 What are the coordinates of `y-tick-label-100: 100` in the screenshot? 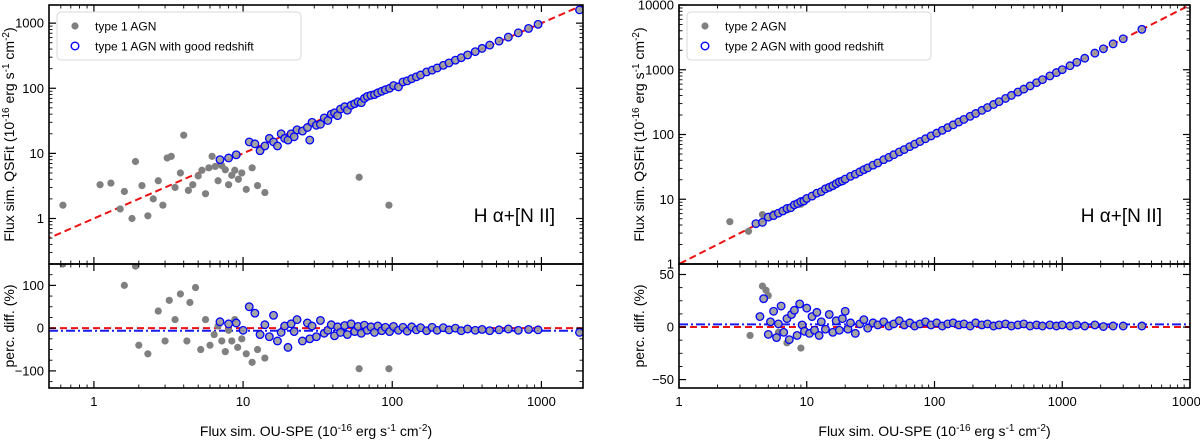 It's located at (663, 134).